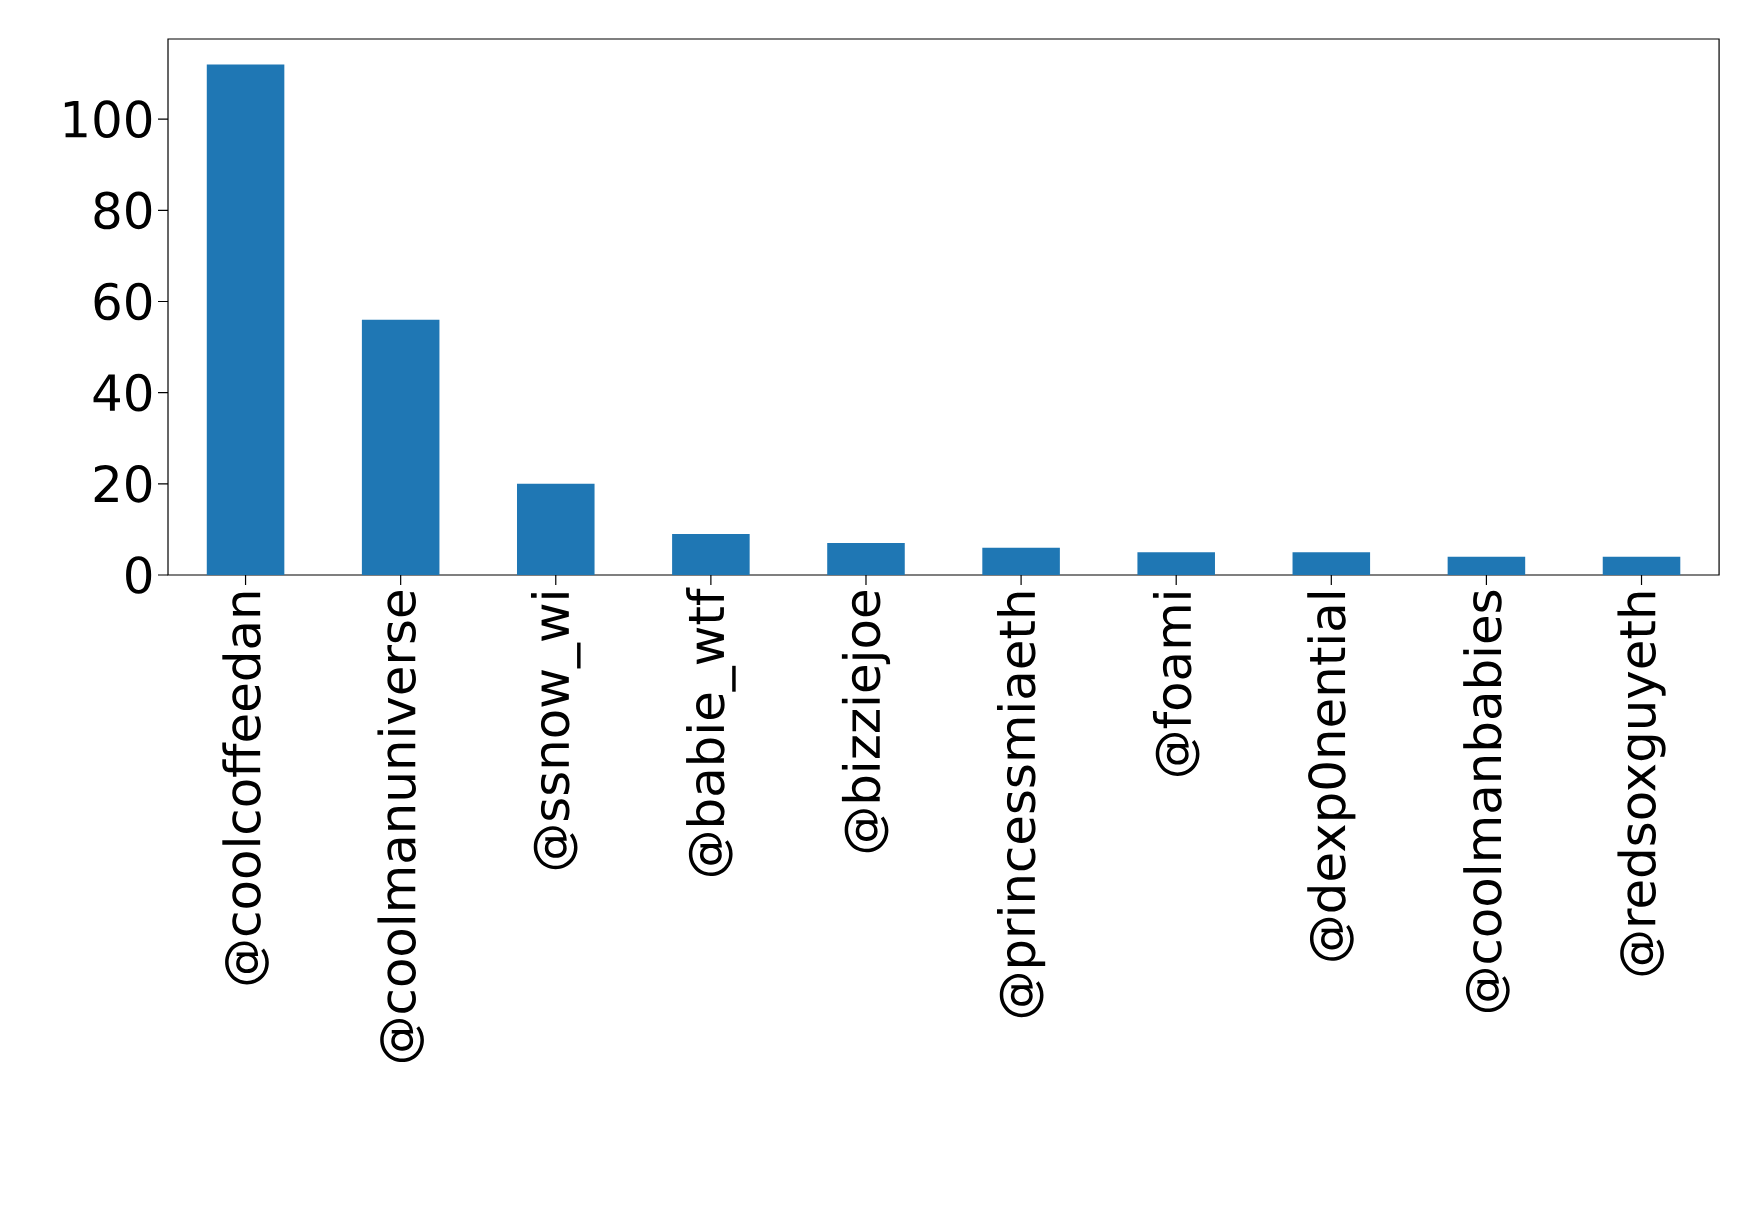 The image size is (1758, 1226). What do you see at coordinates (1331, 777) in the screenshot?
I see `x-tick-label: @dexp0nential` at bounding box center [1331, 777].